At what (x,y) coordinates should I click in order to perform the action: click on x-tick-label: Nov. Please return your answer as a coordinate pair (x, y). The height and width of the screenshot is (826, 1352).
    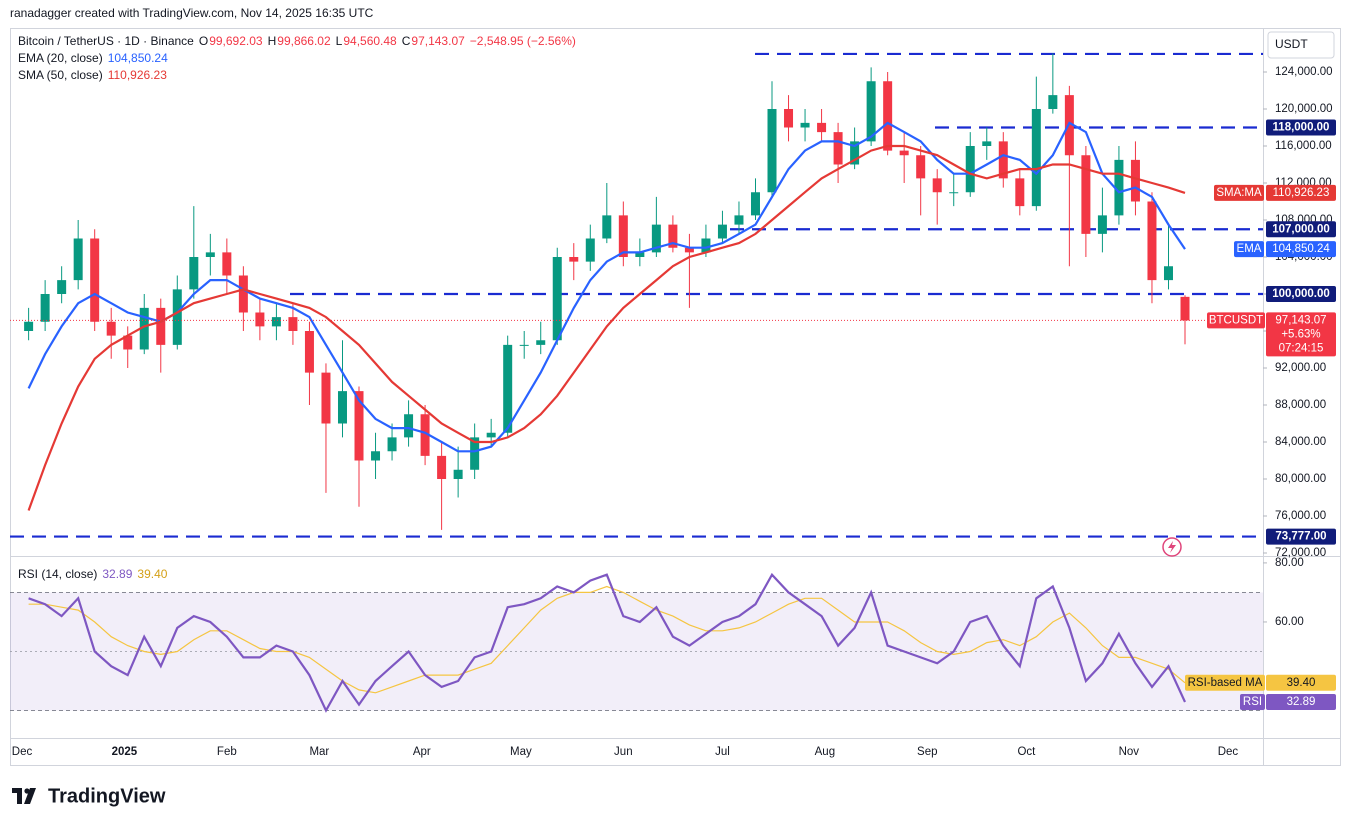
    Looking at the image, I should click on (1129, 752).